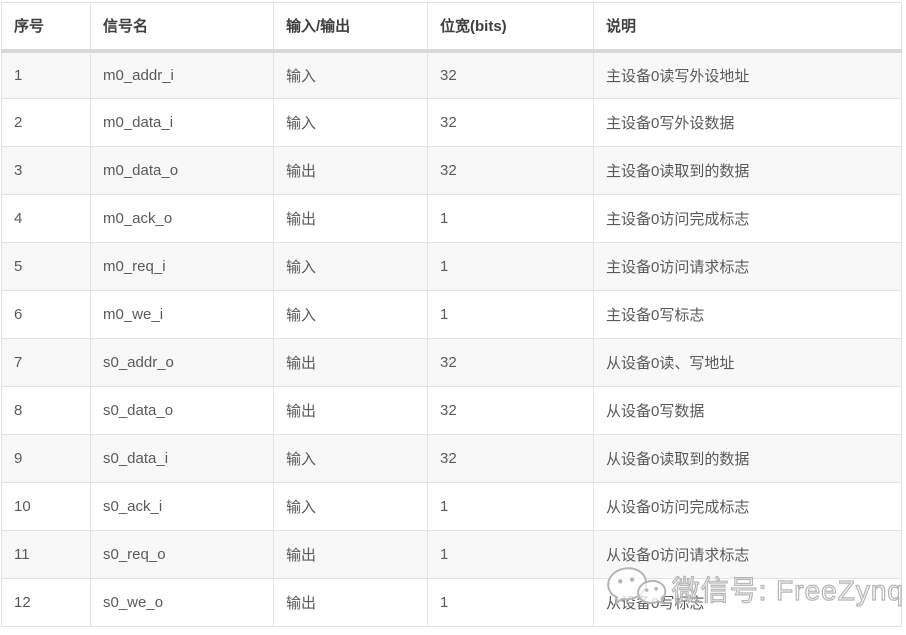 The image size is (906, 635). What do you see at coordinates (46, 314) in the screenshot?
I see `cell-index: 6` at bounding box center [46, 314].